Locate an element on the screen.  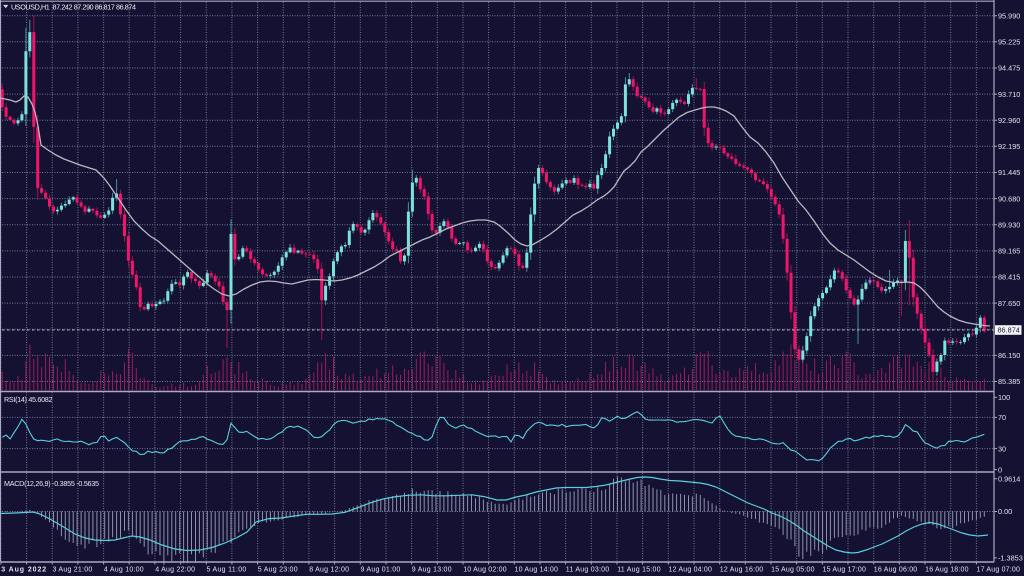
svg-text: 90.680 is located at coordinates (1009, 198).